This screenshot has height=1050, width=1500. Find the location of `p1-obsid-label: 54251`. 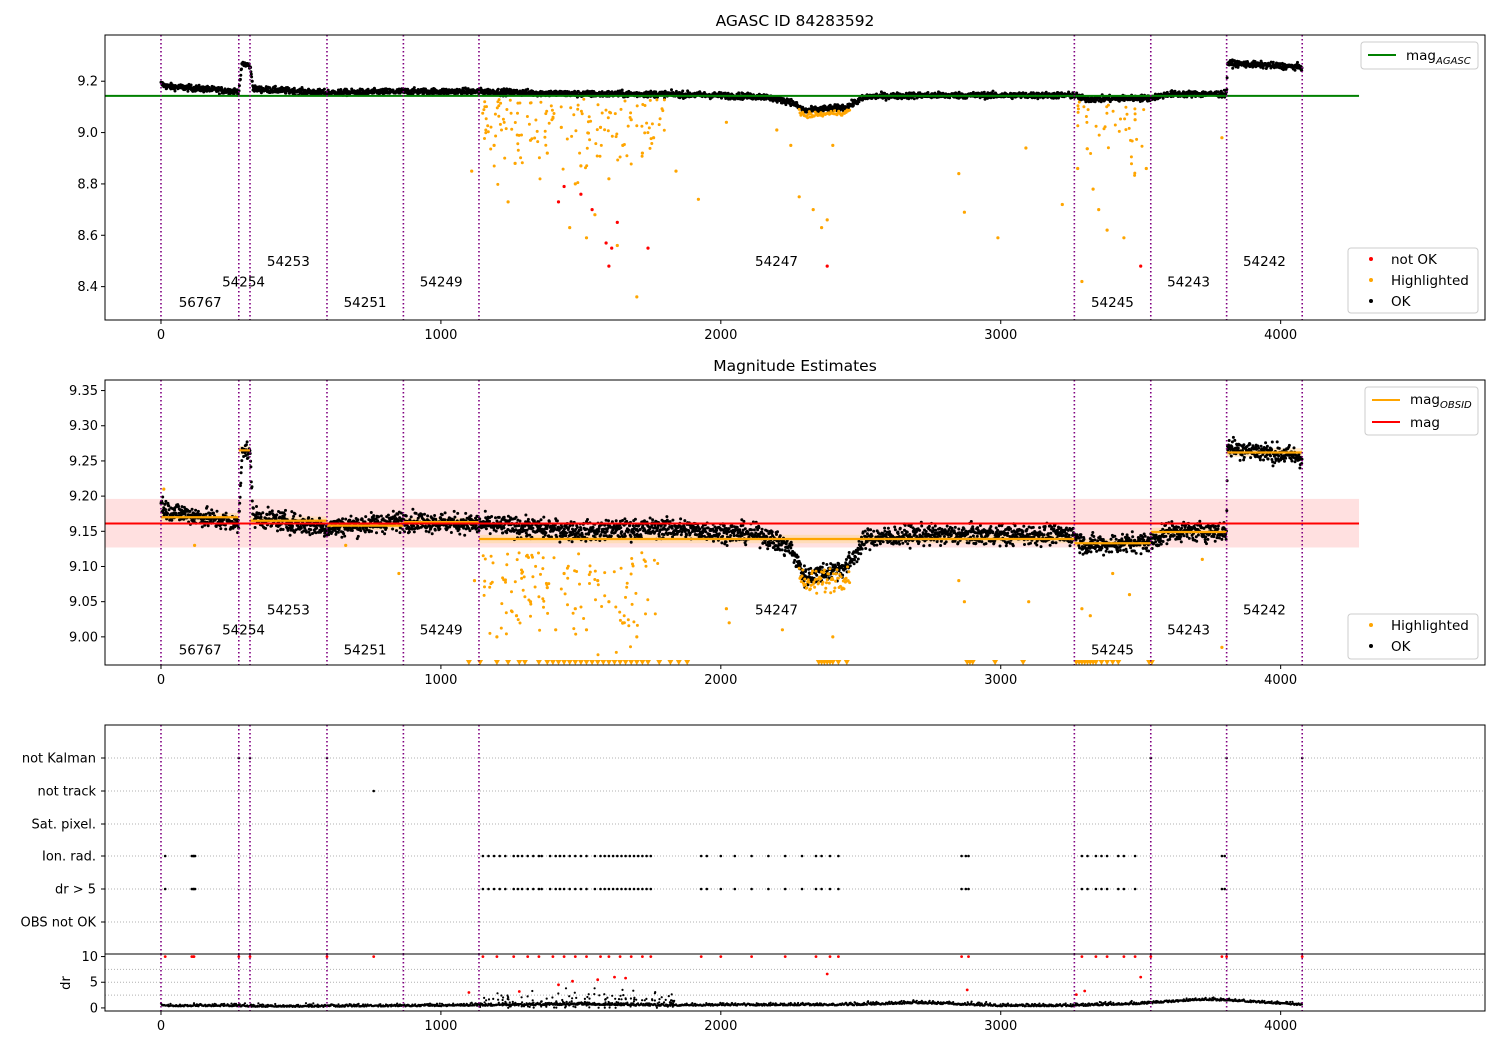

p1-obsid-label: 54251 is located at coordinates (365, 303).